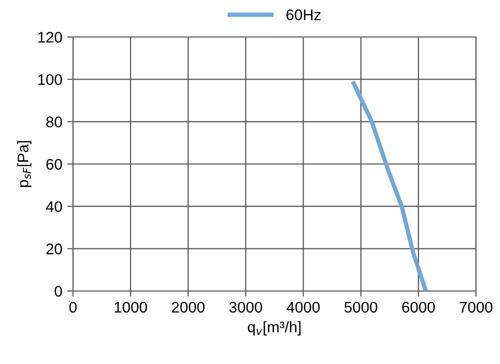 This screenshot has width=500, height=364. Describe the element at coordinates (50, 37) in the screenshot. I see `y-tick-label: 120` at that location.